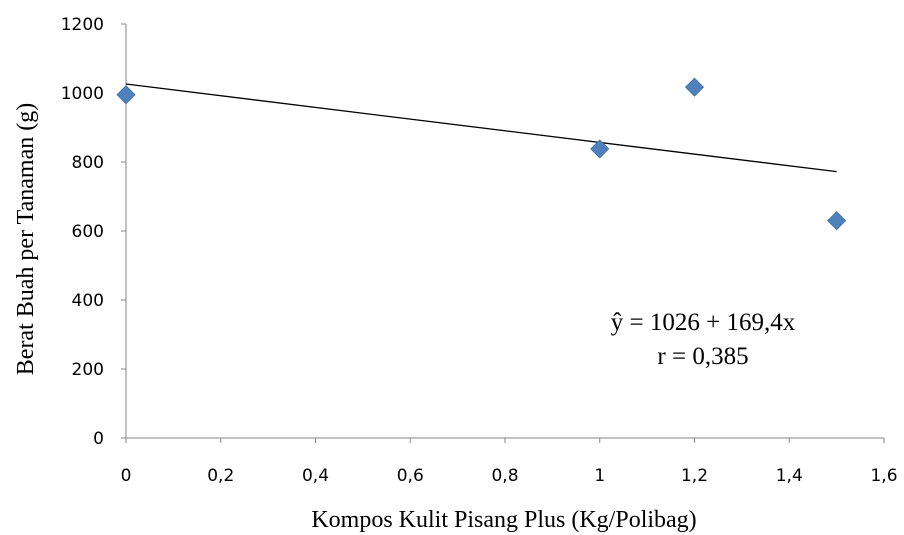  What do you see at coordinates (503, 520) in the screenshot?
I see `x-axis-title: Kompos Kulit Pisang Plus (Kg/Polibag)` at bounding box center [503, 520].